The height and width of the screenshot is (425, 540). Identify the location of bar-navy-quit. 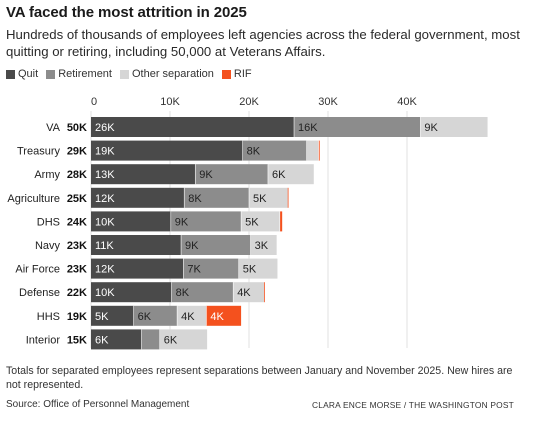
(136, 245).